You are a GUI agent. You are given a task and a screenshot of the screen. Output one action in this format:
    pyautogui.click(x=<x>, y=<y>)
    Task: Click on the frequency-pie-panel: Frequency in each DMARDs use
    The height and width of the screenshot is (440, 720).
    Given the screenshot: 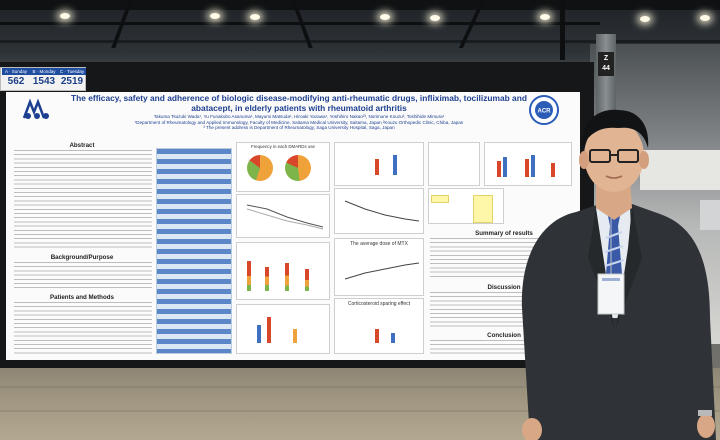 What is the action you would take?
    pyautogui.click(x=283, y=167)
    